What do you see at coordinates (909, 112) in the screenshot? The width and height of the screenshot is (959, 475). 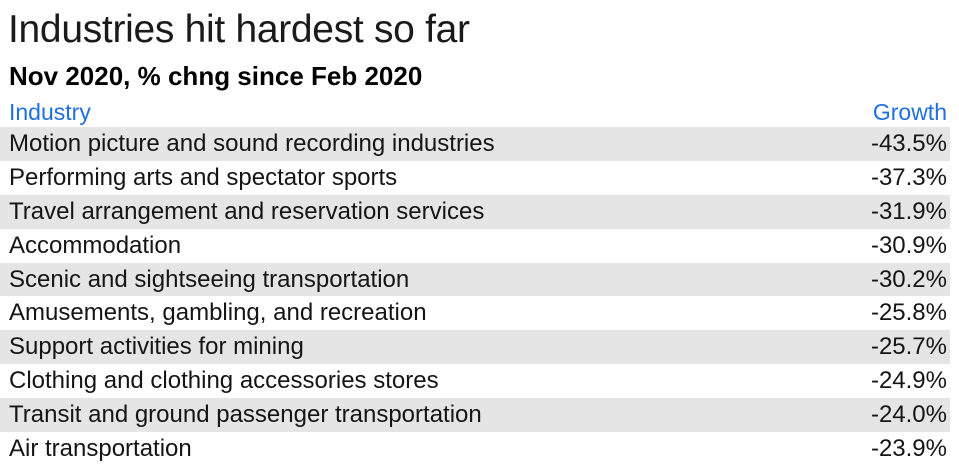 I see `column-header-growth: Growth` at bounding box center [909, 112].